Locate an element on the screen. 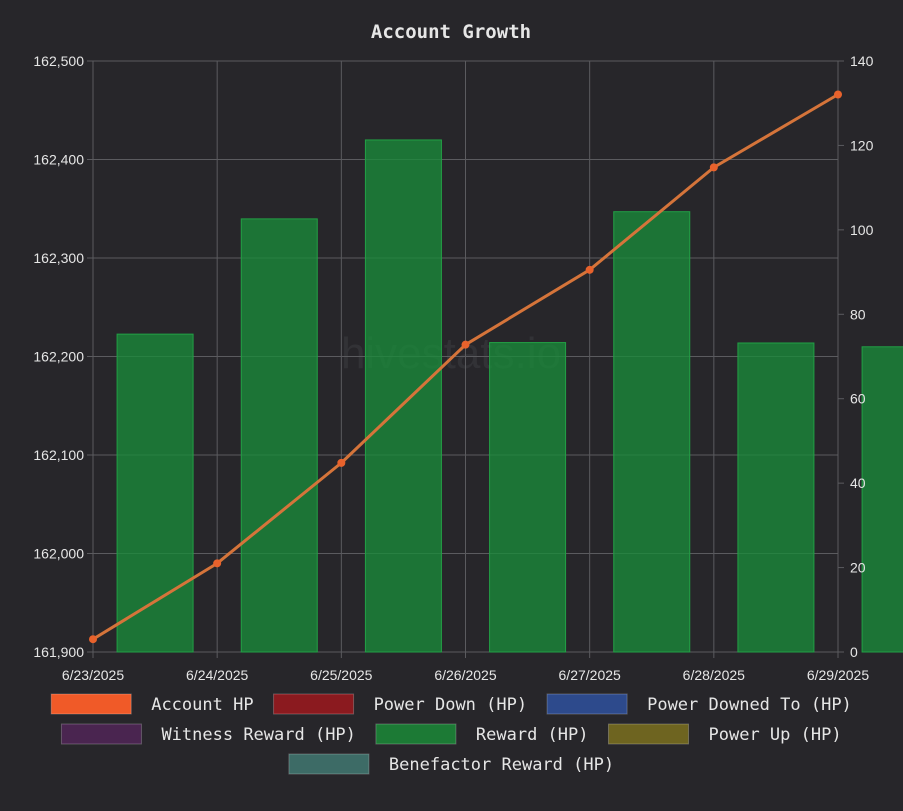 The image size is (903, 811). y-left-tick-label: 162,300 is located at coordinates (58, 258).